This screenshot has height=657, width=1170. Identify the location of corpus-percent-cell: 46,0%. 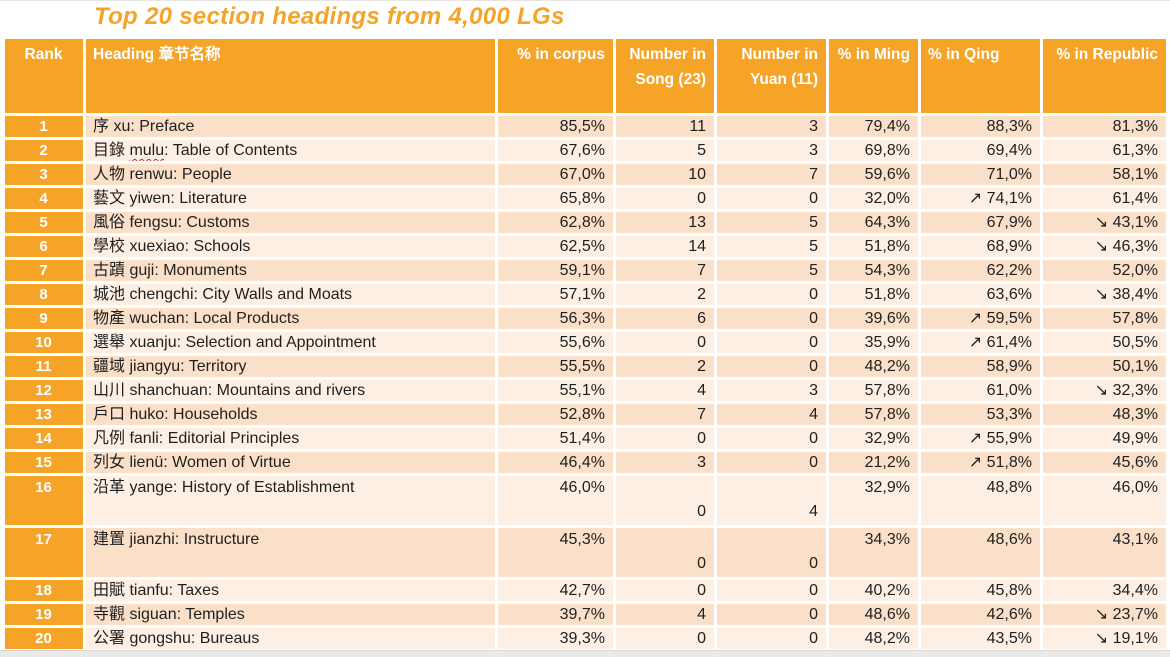
(555, 500).